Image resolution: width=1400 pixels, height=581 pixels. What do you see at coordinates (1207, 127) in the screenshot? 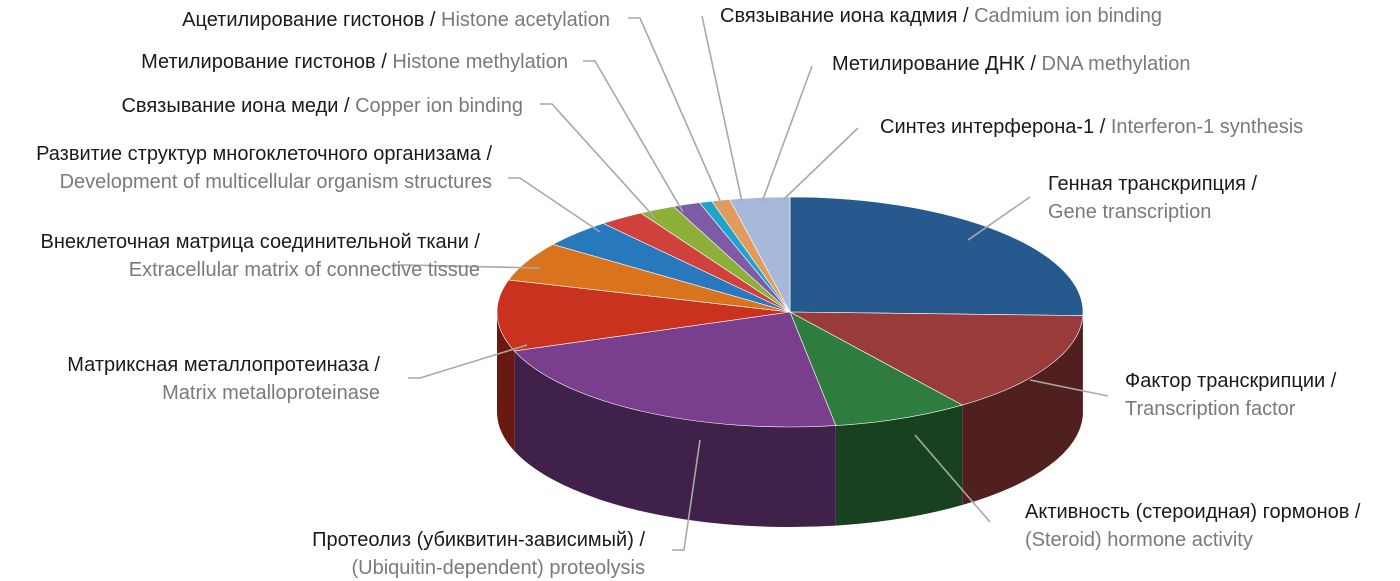
I see `label-en-12: Interferon-1 synthesis` at bounding box center [1207, 127].